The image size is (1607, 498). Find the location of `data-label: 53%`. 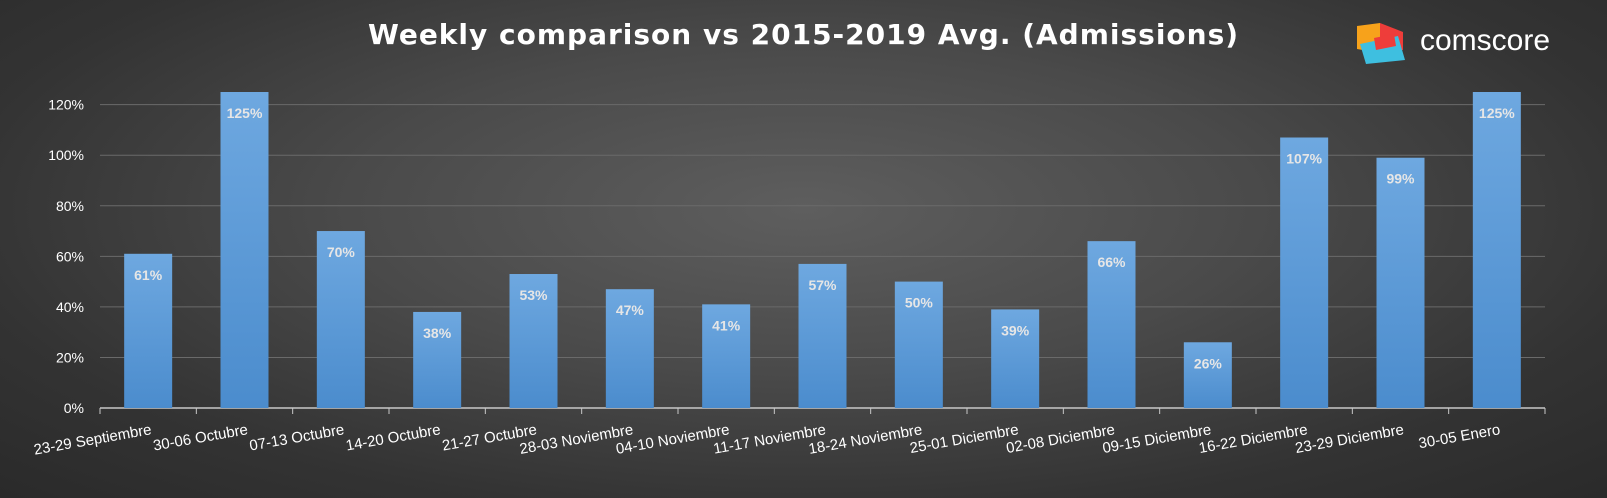

data-label: 53% is located at coordinates (533, 295).